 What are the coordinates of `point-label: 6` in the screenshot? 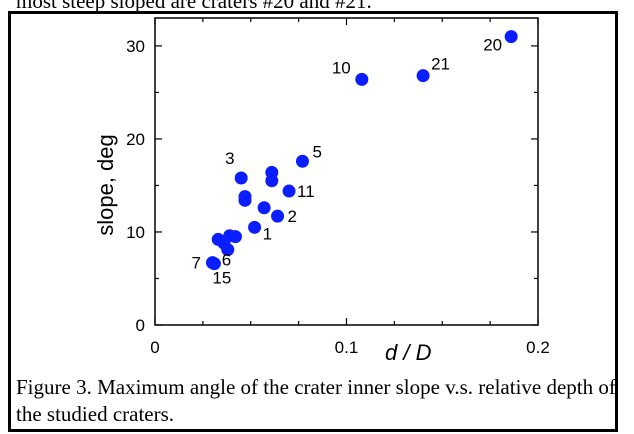 It's located at (226, 260).